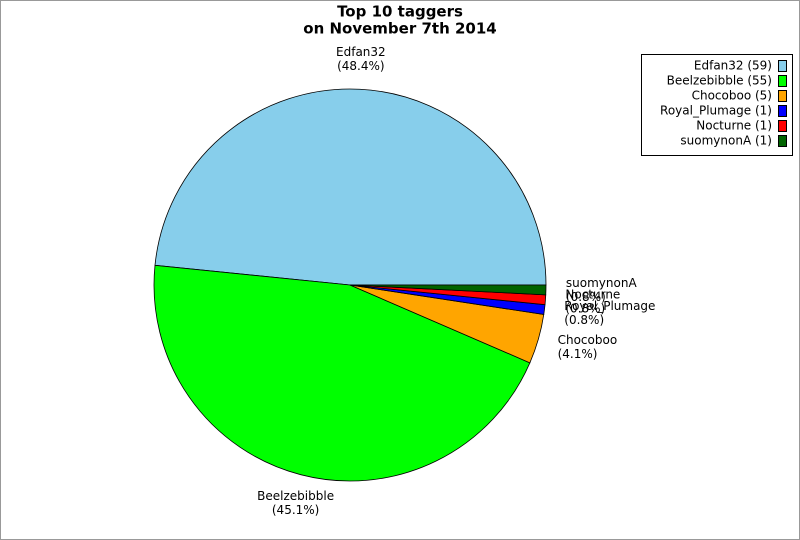  Describe the element at coordinates (295, 510) in the screenshot. I see `slice-value-label: (45.1%)` at that location.